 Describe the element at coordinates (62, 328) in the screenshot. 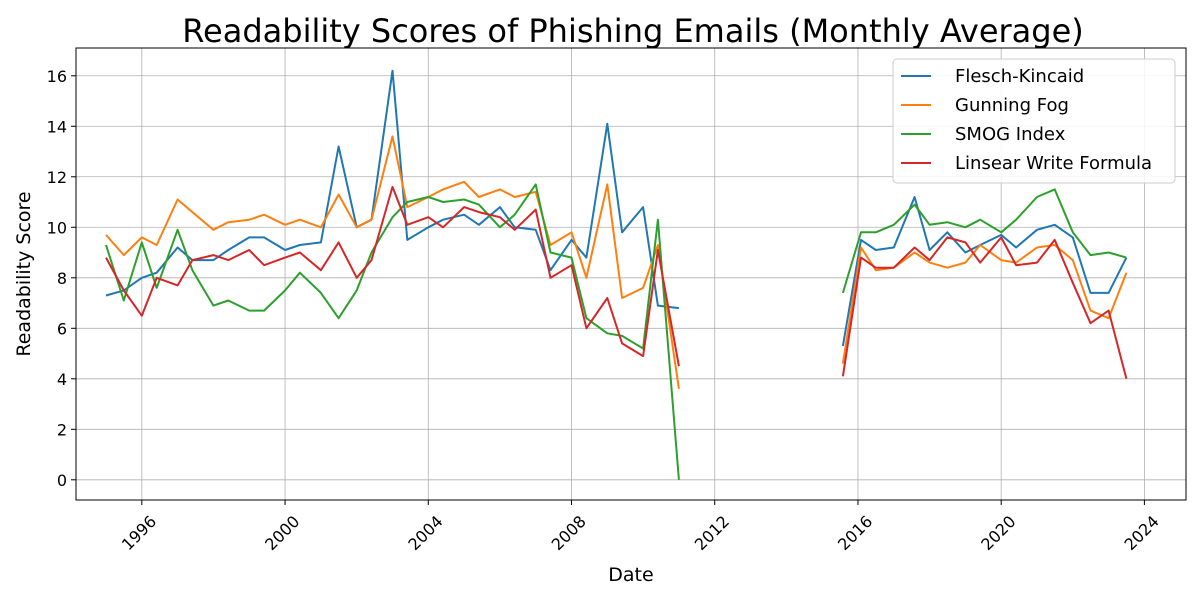

I see `y-tick-label: 6` at that location.